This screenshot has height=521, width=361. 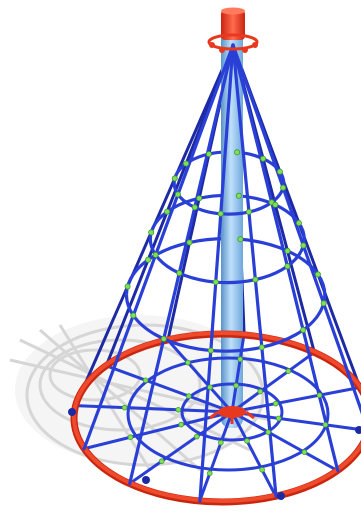 What do you see at coordinates (232, 415) in the screenshot?
I see `base-hub` at bounding box center [232, 415].